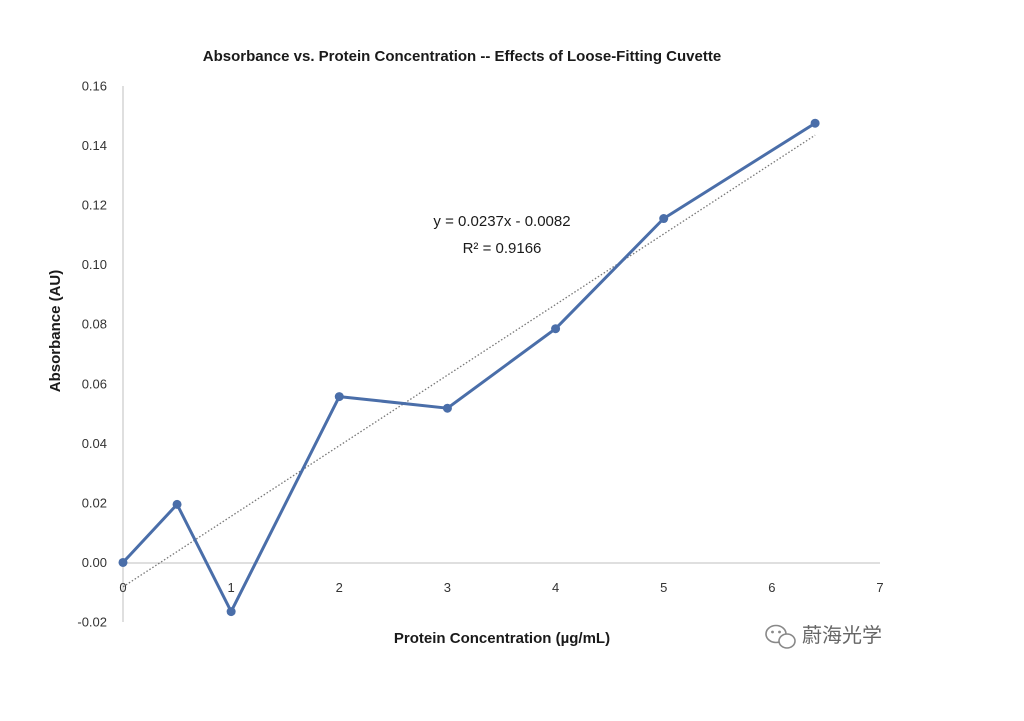 The height and width of the screenshot is (721, 1024). What do you see at coordinates (502, 248) in the screenshot?
I see `trendline-r-squared: R² = 0.9166` at bounding box center [502, 248].